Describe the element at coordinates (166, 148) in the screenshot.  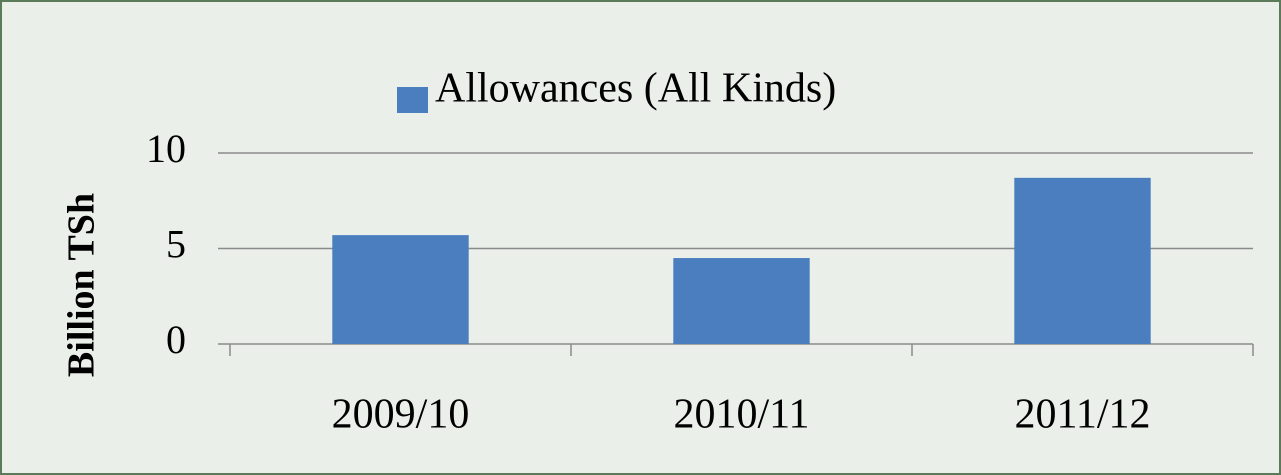
I see `y-tick-label: 10` at that location.